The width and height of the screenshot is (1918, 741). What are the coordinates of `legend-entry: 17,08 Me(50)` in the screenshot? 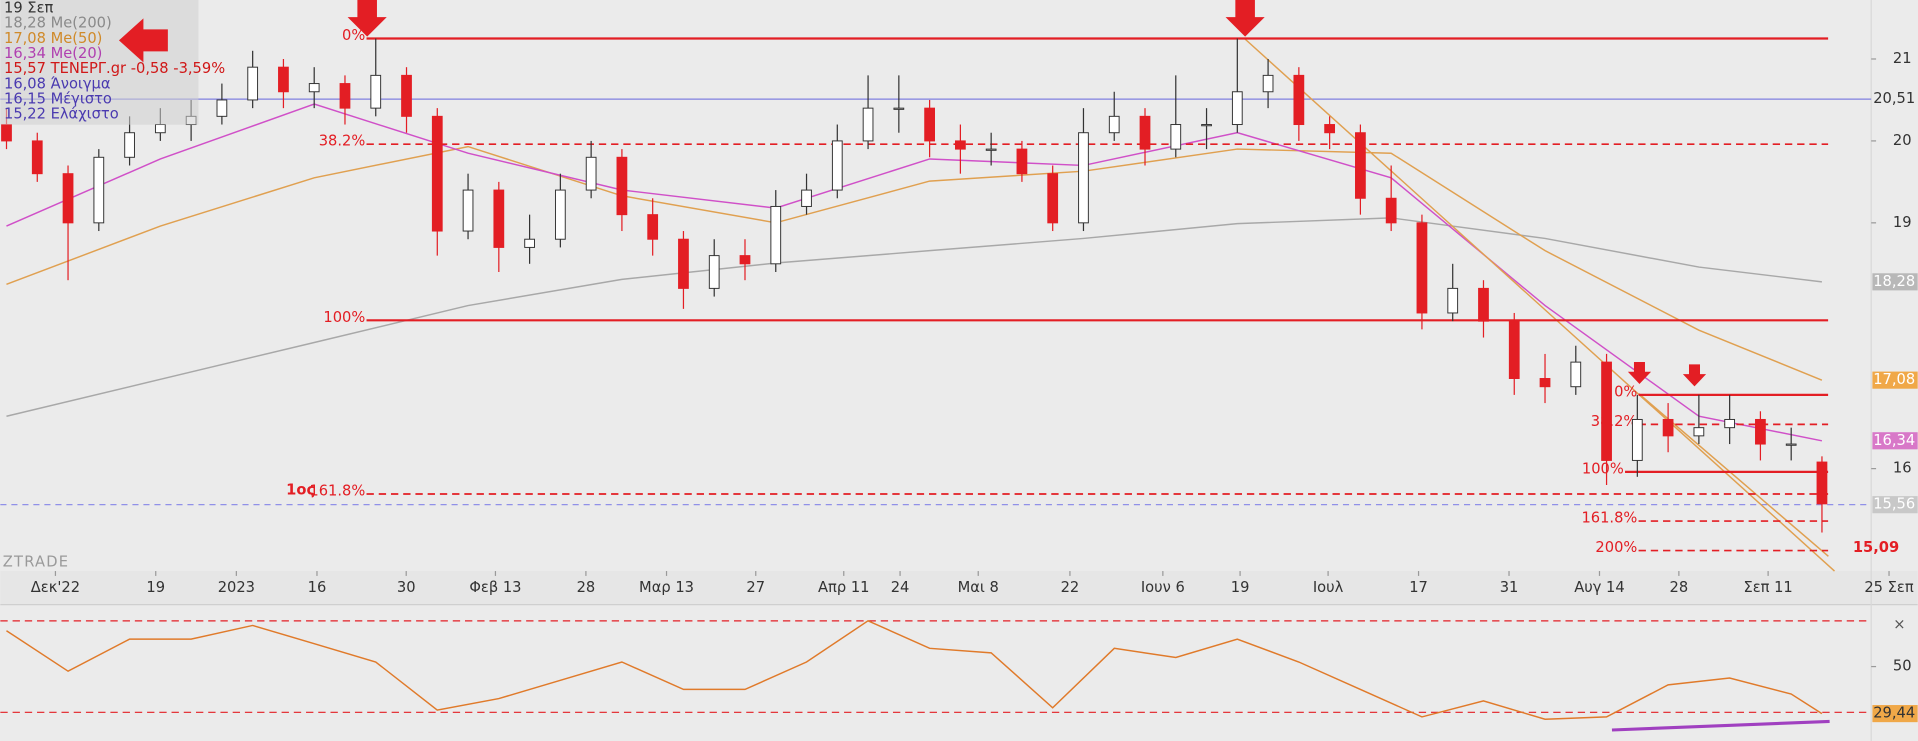 It's located at (53, 38).